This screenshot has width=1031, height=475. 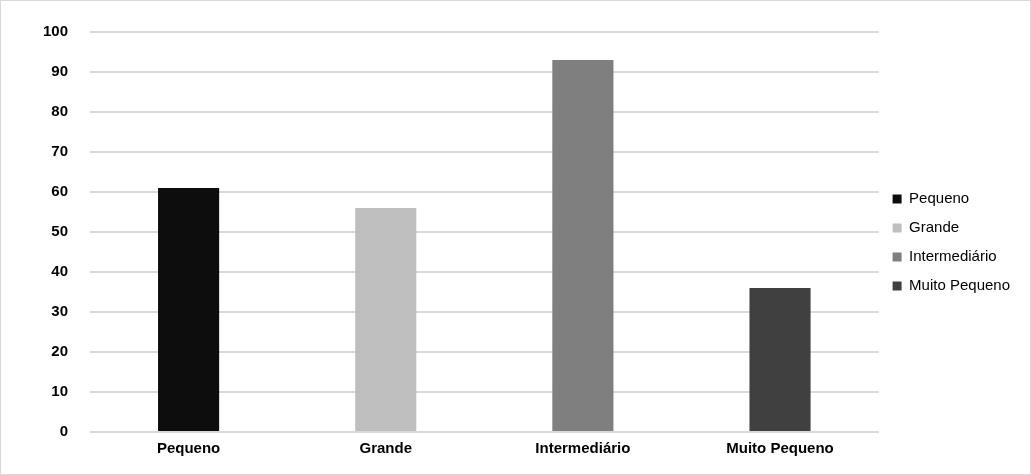 What do you see at coordinates (583, 448) in the screenshot?
I see `x-tick-label: Intermediário` at bounding box center [583, 448].